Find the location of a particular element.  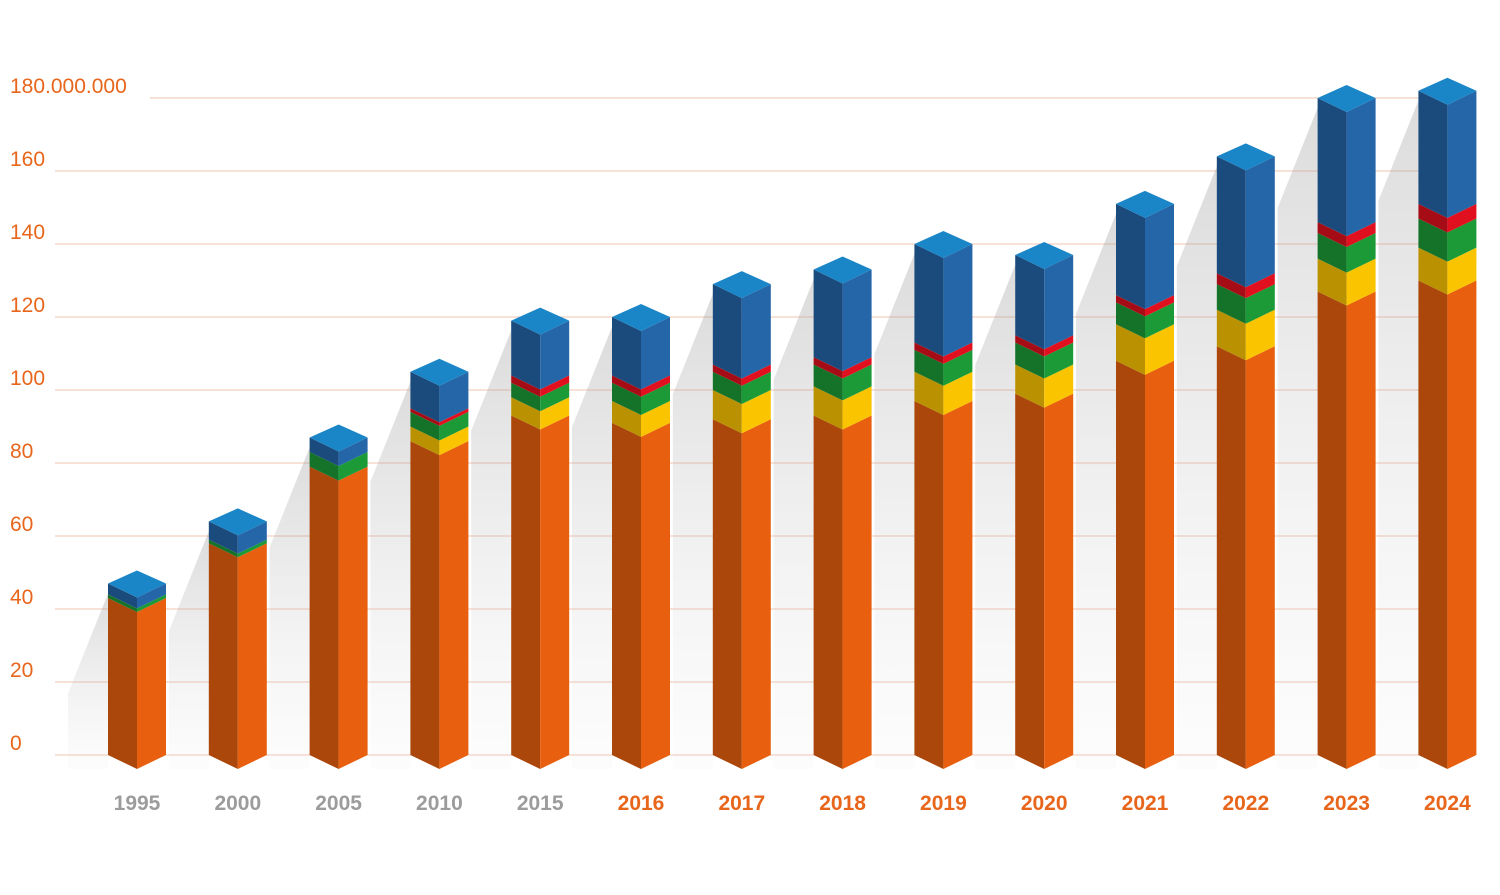

x-tick-label-2024: 2024 is located at coordinates (1447, 803).